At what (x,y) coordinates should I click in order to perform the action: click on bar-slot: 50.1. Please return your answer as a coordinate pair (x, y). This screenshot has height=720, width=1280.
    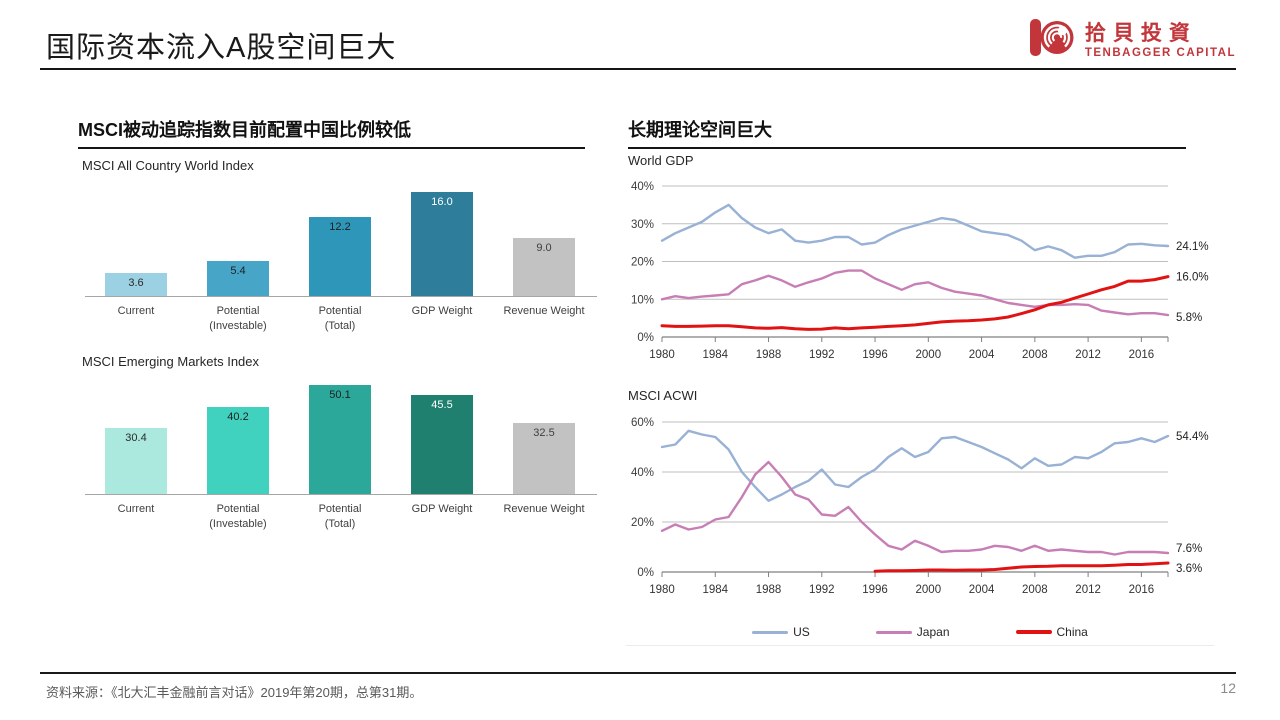
    Looking at the image, I should click on (340, 437).